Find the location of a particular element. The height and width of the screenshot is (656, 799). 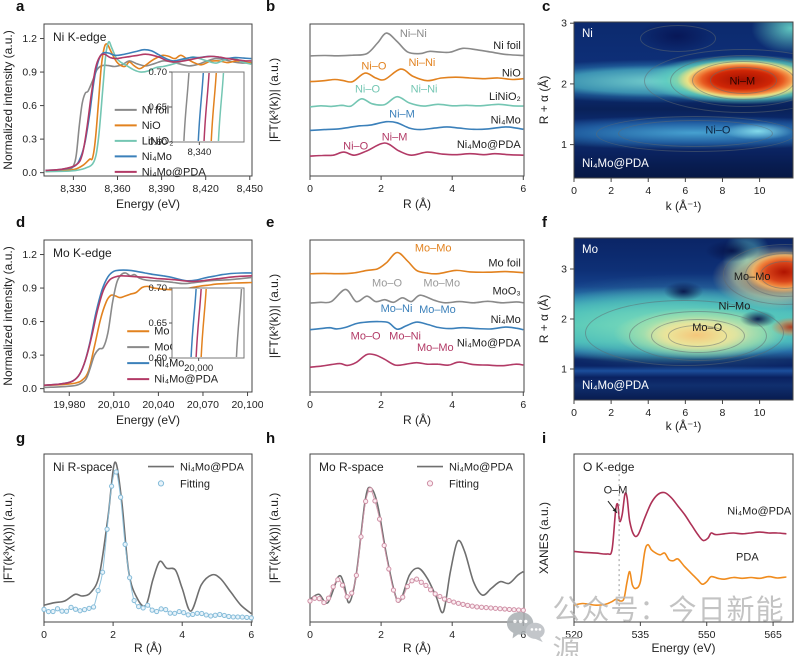

plot-text: |FT(k³χ(k))| (a.u.) is located at coordinates (8, 538).